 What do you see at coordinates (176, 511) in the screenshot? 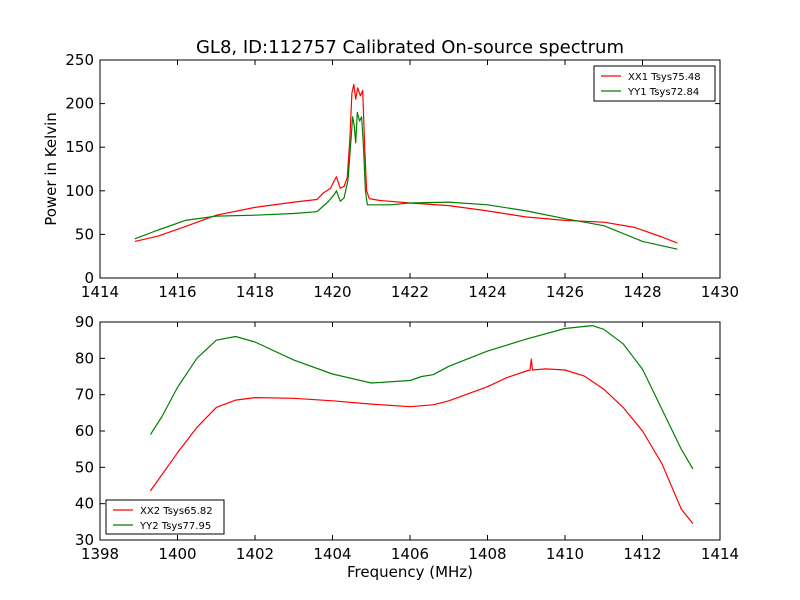
I see `legend-entry: XX2 Tsys65.82` at bounding box center [176, 511].